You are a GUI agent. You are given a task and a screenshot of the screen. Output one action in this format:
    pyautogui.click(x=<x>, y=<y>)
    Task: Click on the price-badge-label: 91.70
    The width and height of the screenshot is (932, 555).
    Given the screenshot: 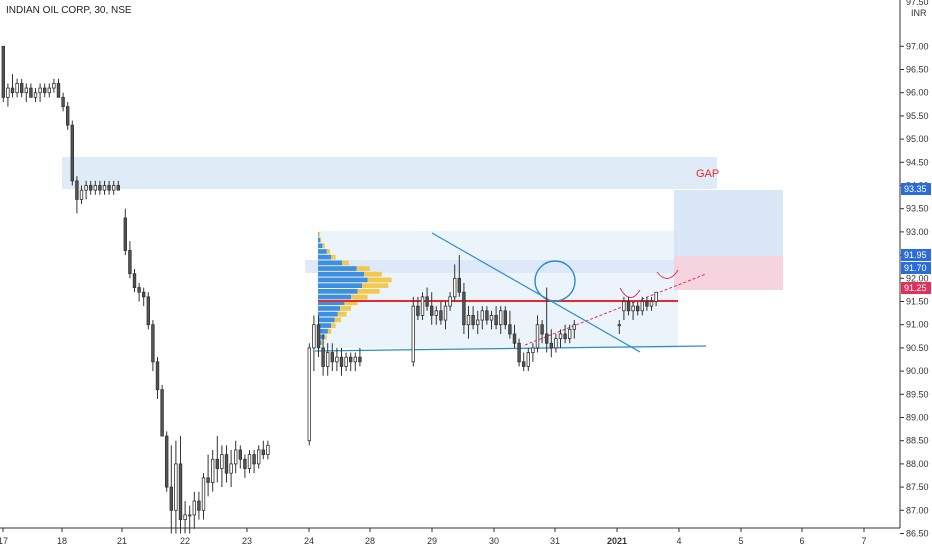 What is the action you would take?
    pyautogui.click(x=915, y=268)
    